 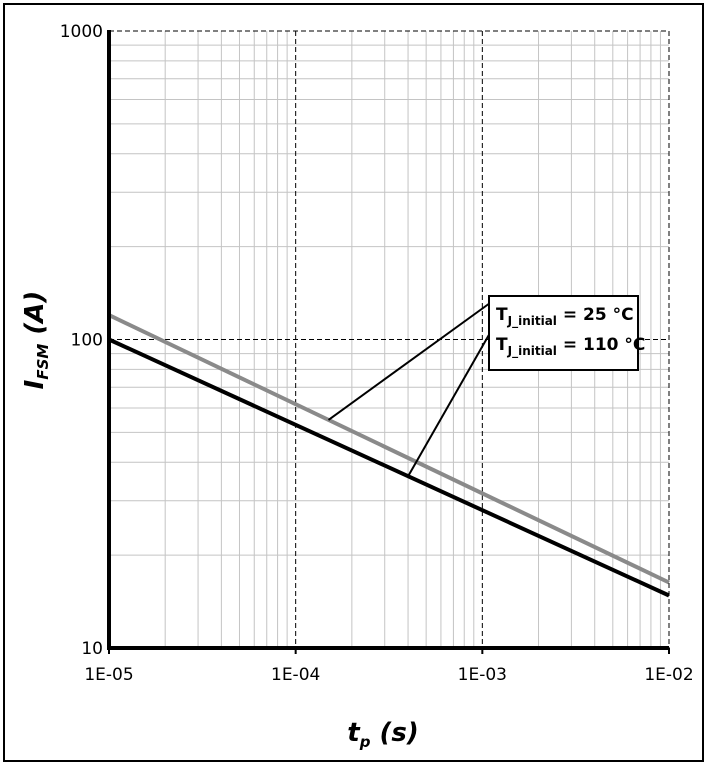 What do you see at coordinates (668, 675) in the screenshot?
I see `x-tick-label: 1E-02` at bounding box center [668, 675].